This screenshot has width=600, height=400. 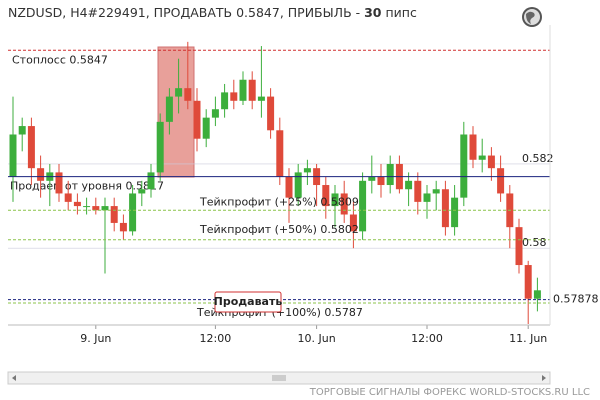 I want to click on x-tick-label: 9. Jun, so click(x=95, y=338).